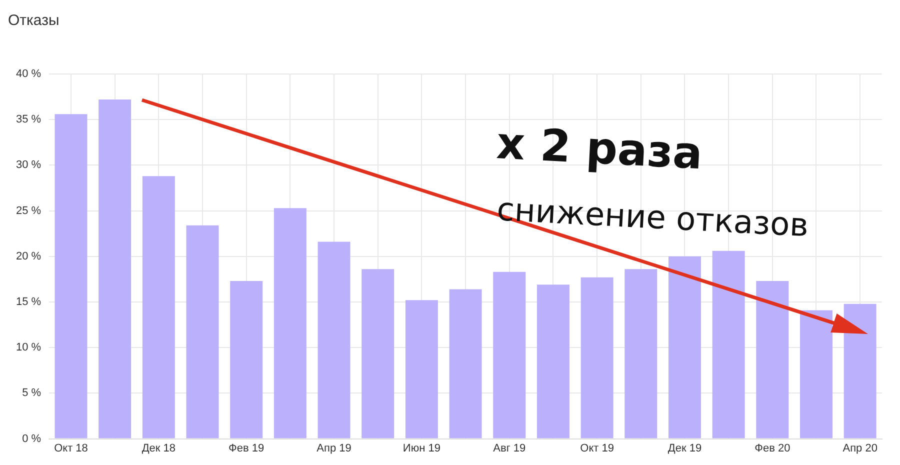  What do you see at coordinates (29, 348) in the screenshot?
I see `y-tick-label: 10 %` at bounding box center [29, 348].